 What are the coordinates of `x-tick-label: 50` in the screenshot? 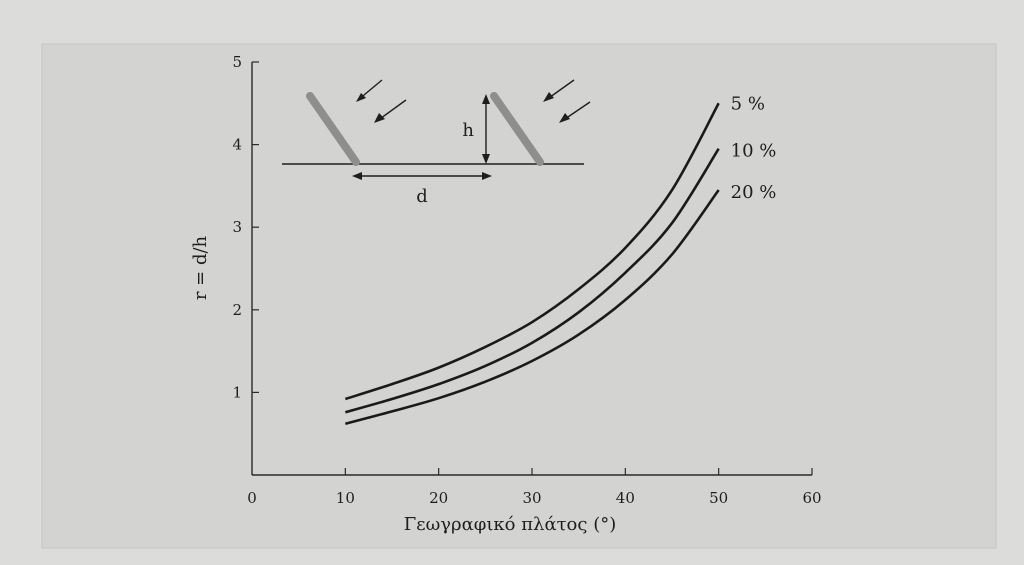 It's located at (718, 498).